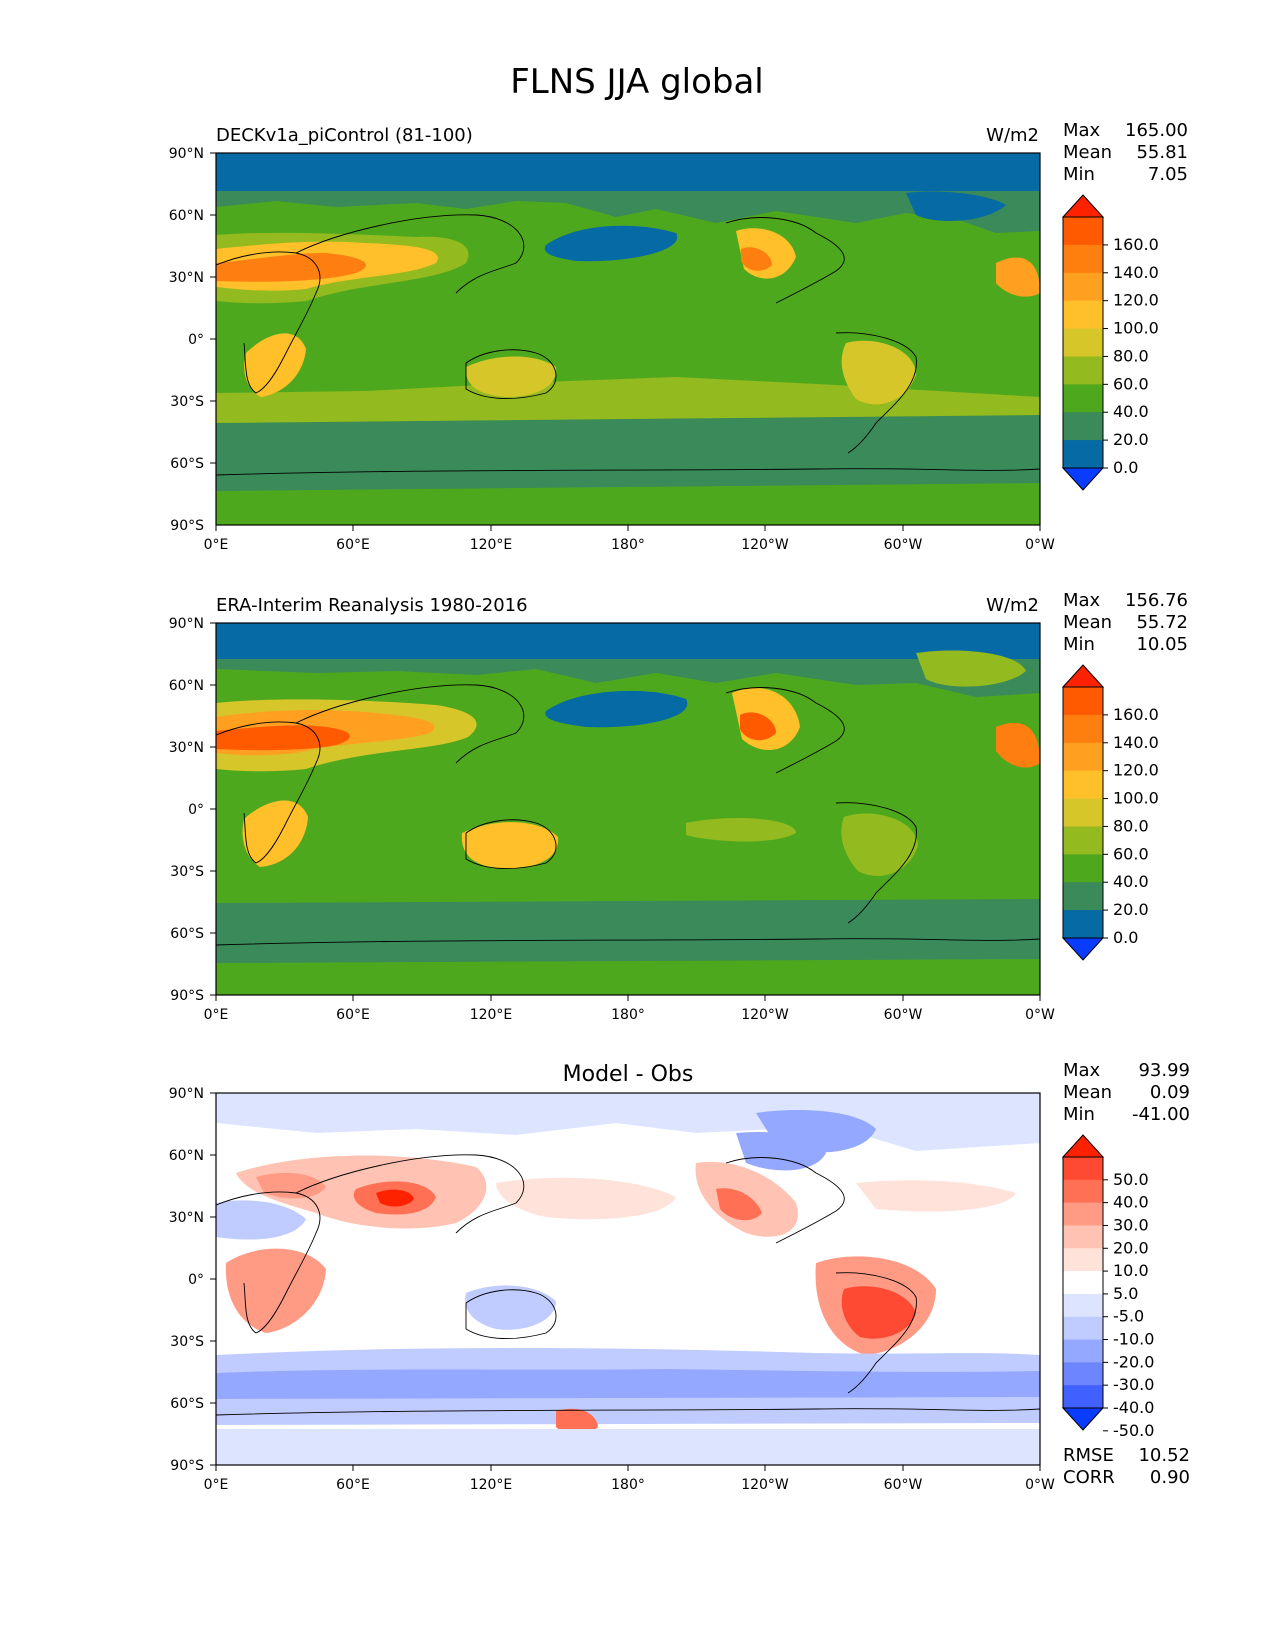  What do you see at coordinates (372, 605) in the screenshot?
I see `panel-title: ERA-Interim Reanalysis 1980-2016` at bounding box center [372, 605].